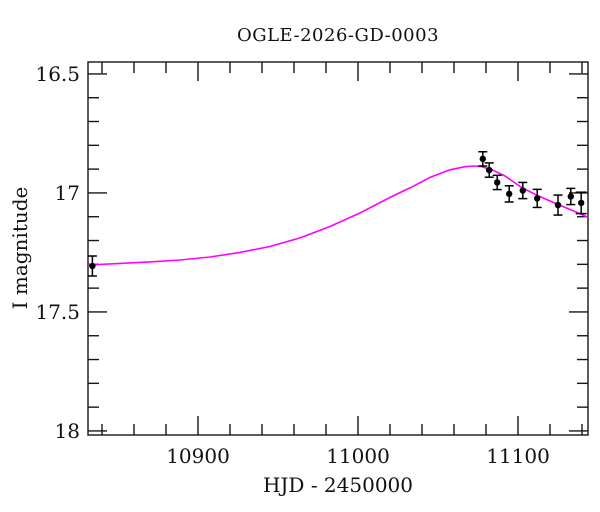 Image resolution: width=600 pixels, height=512 pixels. What do you see at coordinates (518, 456) in the screenshot?
I see `x-tick-label: 11100` at bounding box center [518, 456].